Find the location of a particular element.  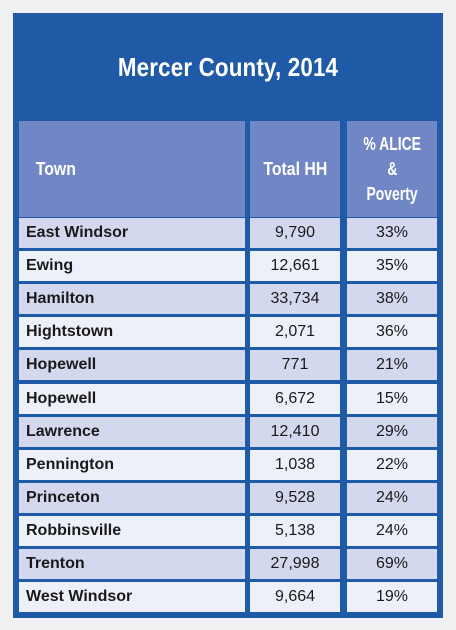

total-hh-cell: 9,528 is located at coordinates (295, 497).